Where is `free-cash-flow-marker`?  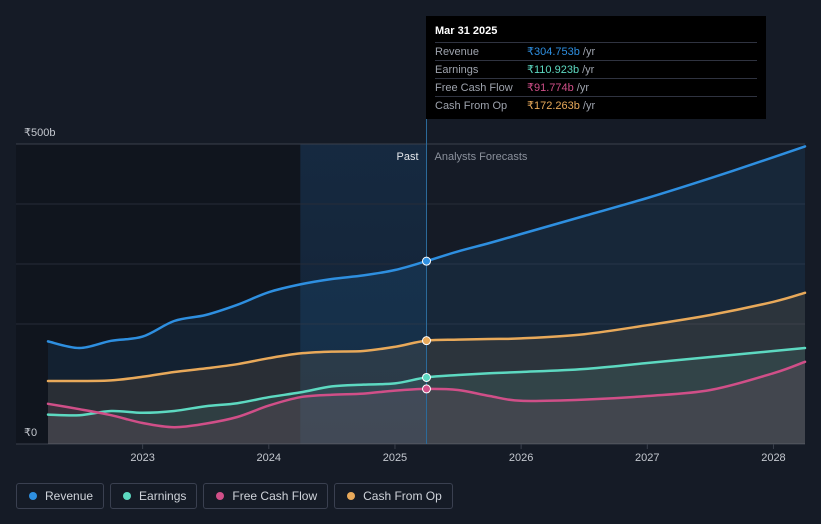
free-cash-flow-marker is located at coordinates (426, 389).